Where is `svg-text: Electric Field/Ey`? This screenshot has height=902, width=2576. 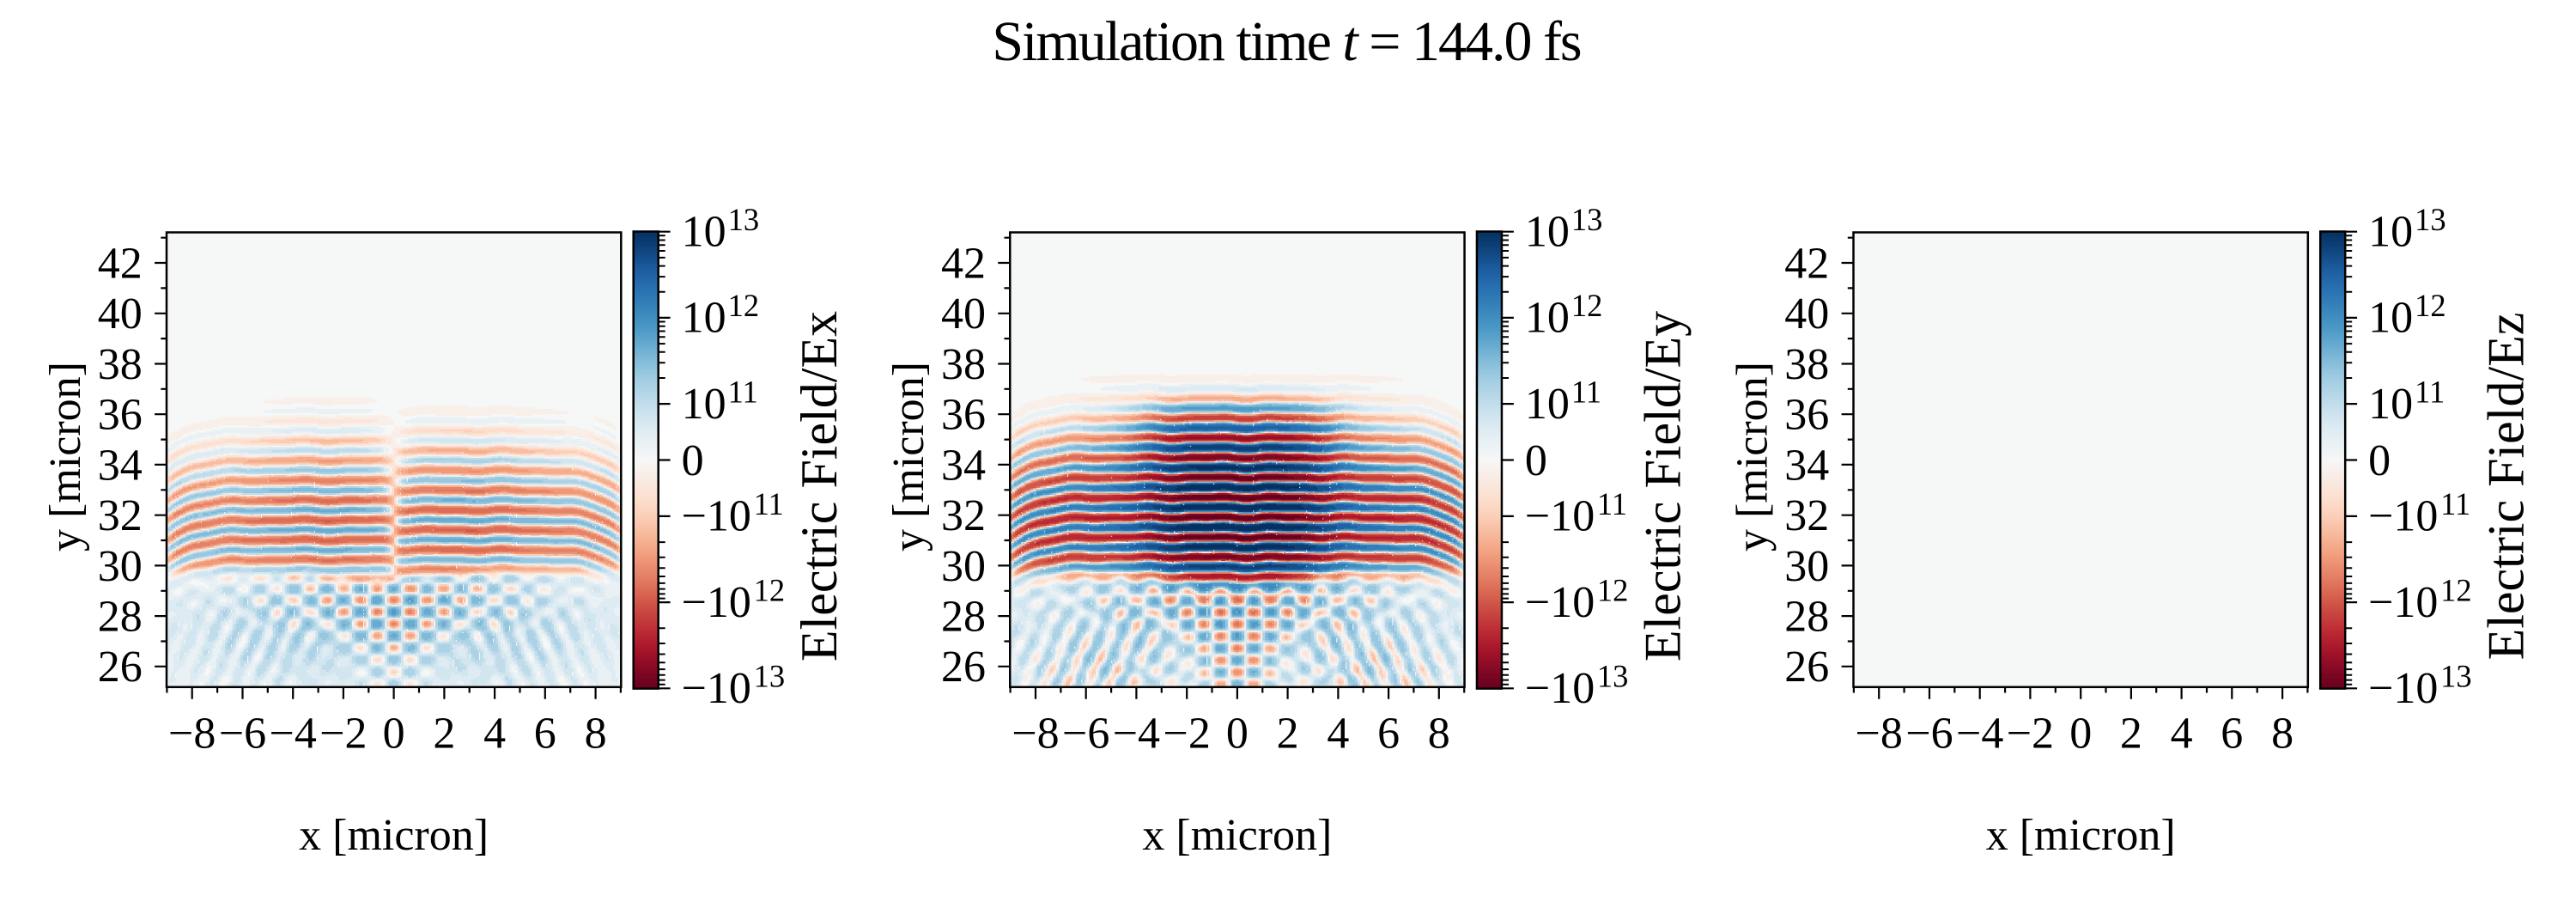 svg-text: Electric Field/Ey is located at coordinates (1664, 486).